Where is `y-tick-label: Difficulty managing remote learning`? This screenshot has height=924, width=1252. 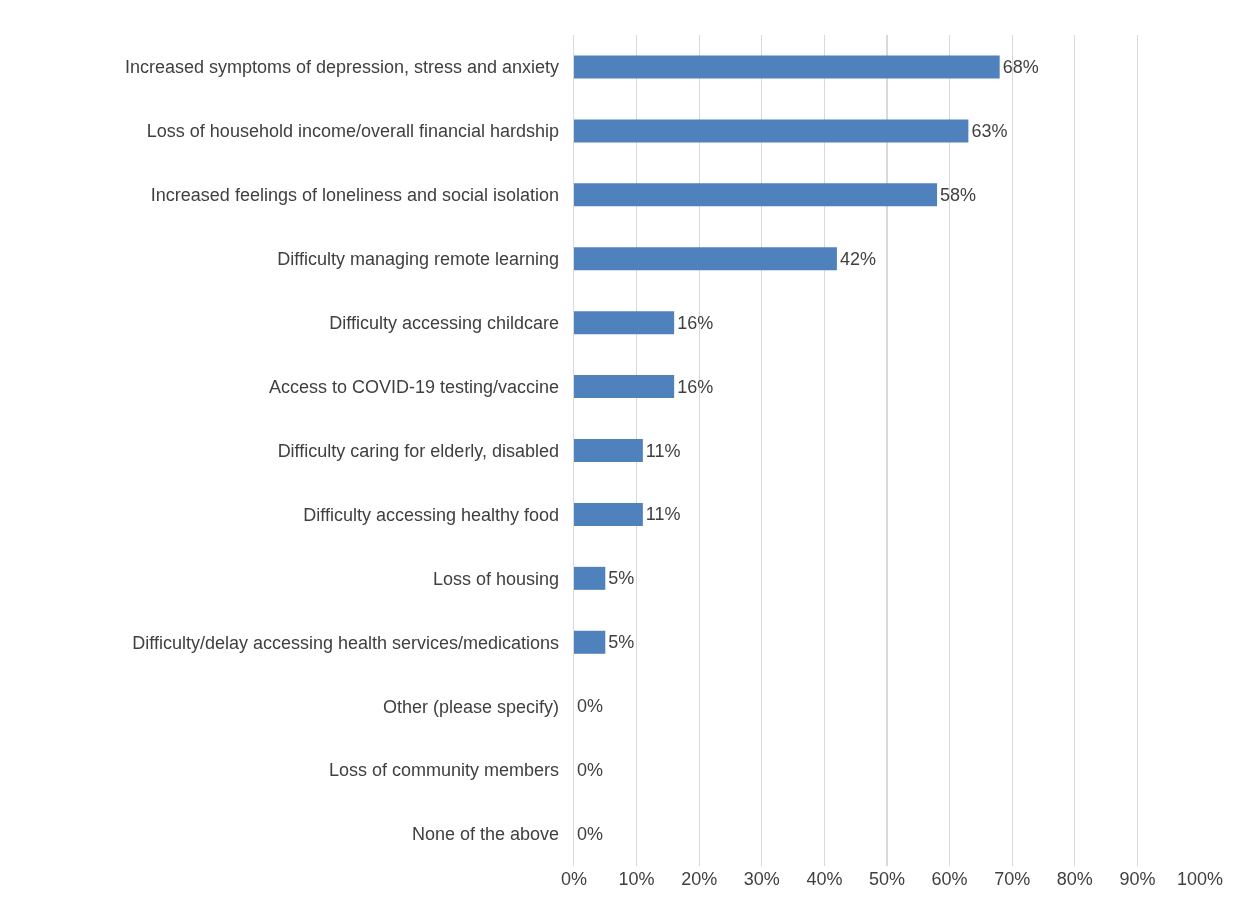 y-tick-label: Difficulty managing remote learning is located at coordinates (418, 259).